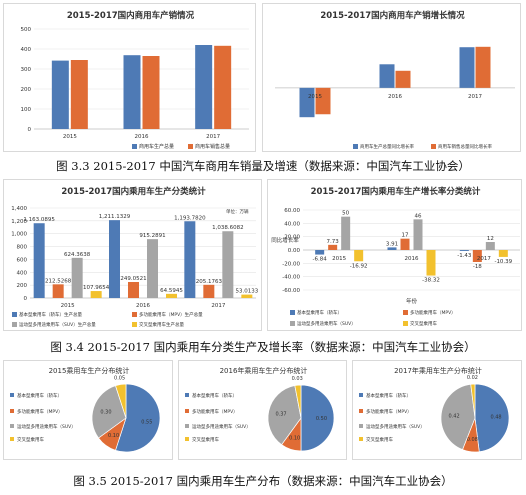 This screenshot has height=495, width=526. What do you see at coordinates (359, 266) in the screenshot?
I see `data-label: -16.92` at bounding box center [359, 266].